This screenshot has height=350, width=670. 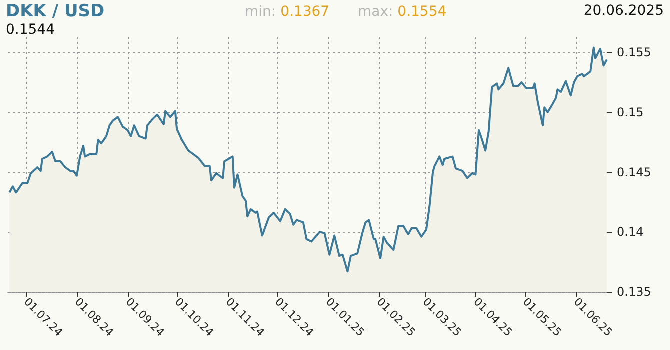 I want to click on y-tick-label: 0.135, so click(x=634, y=292).